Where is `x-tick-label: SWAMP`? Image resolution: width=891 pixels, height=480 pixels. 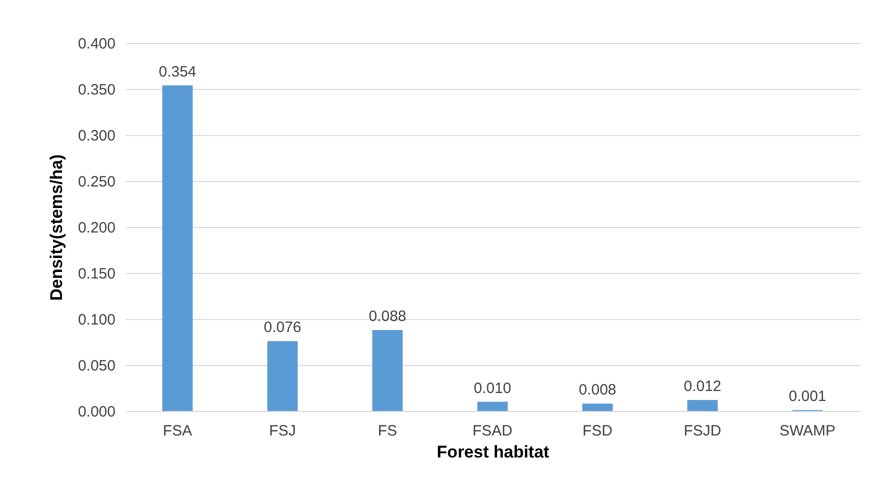
x-tick-label: SWAMP is located at coordinates (807, 431).